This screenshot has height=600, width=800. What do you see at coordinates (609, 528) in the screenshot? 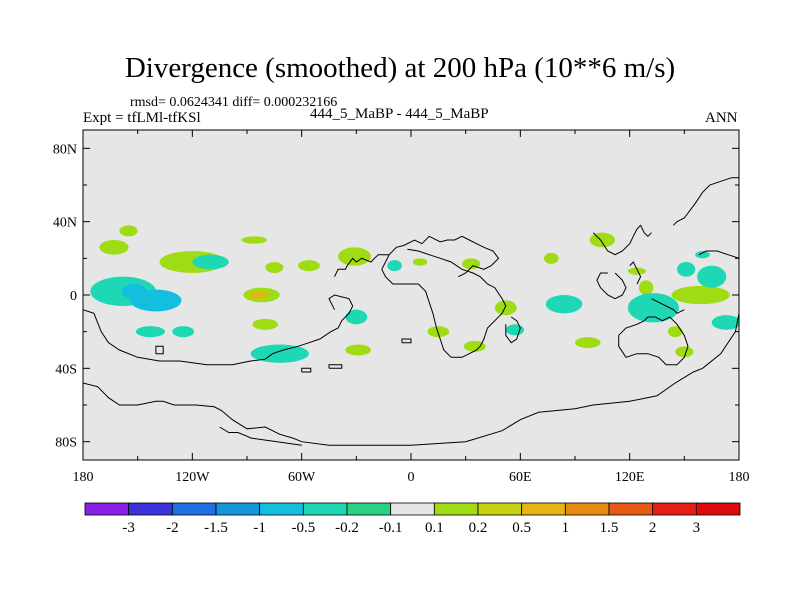
I see `colorbar-label: 1.5` at bounding box center [609, 528].